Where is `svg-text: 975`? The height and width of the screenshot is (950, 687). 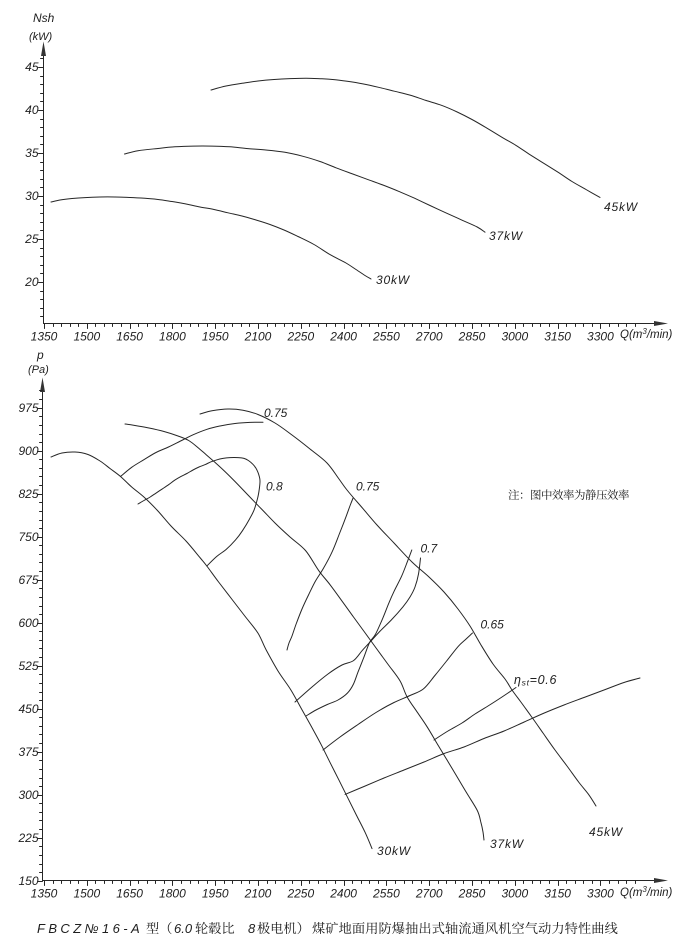 svg-text: 975 is located at coordinates (28, 408).